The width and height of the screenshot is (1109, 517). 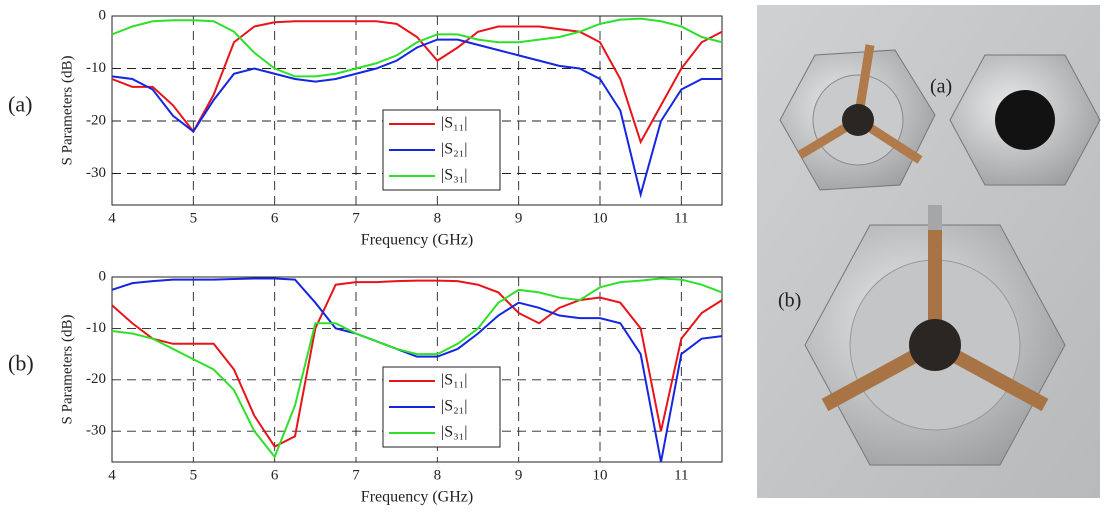 I want to click on panel-label: (b), so click(x=21, y=363).